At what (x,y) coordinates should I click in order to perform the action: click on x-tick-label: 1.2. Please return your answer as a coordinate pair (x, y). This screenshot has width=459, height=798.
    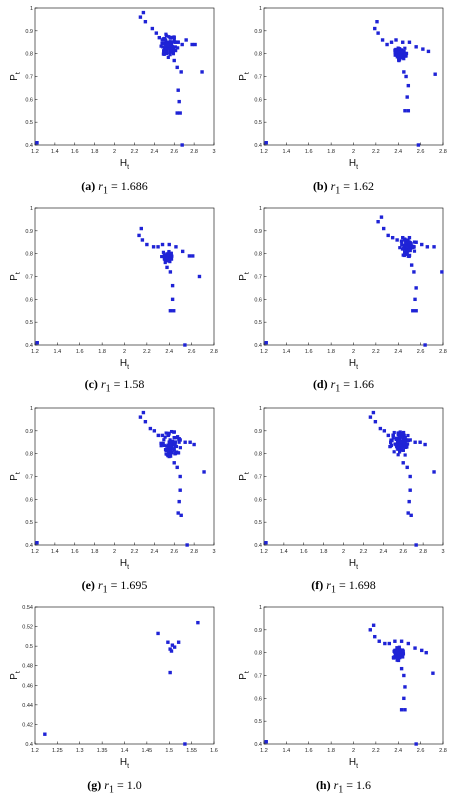
    Looking at the image, I should click on (35, 152).